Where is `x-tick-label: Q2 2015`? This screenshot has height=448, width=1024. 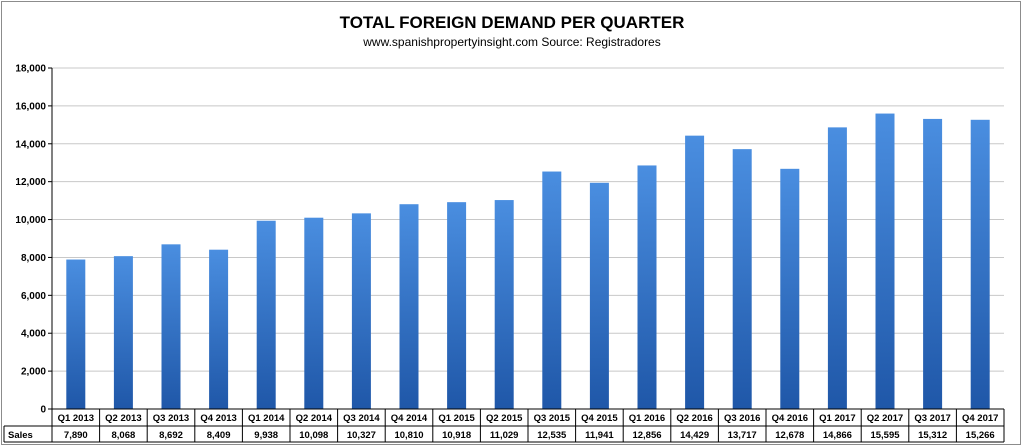
x-tick-label: Q2 2015 is located at coordinates (504, 418).